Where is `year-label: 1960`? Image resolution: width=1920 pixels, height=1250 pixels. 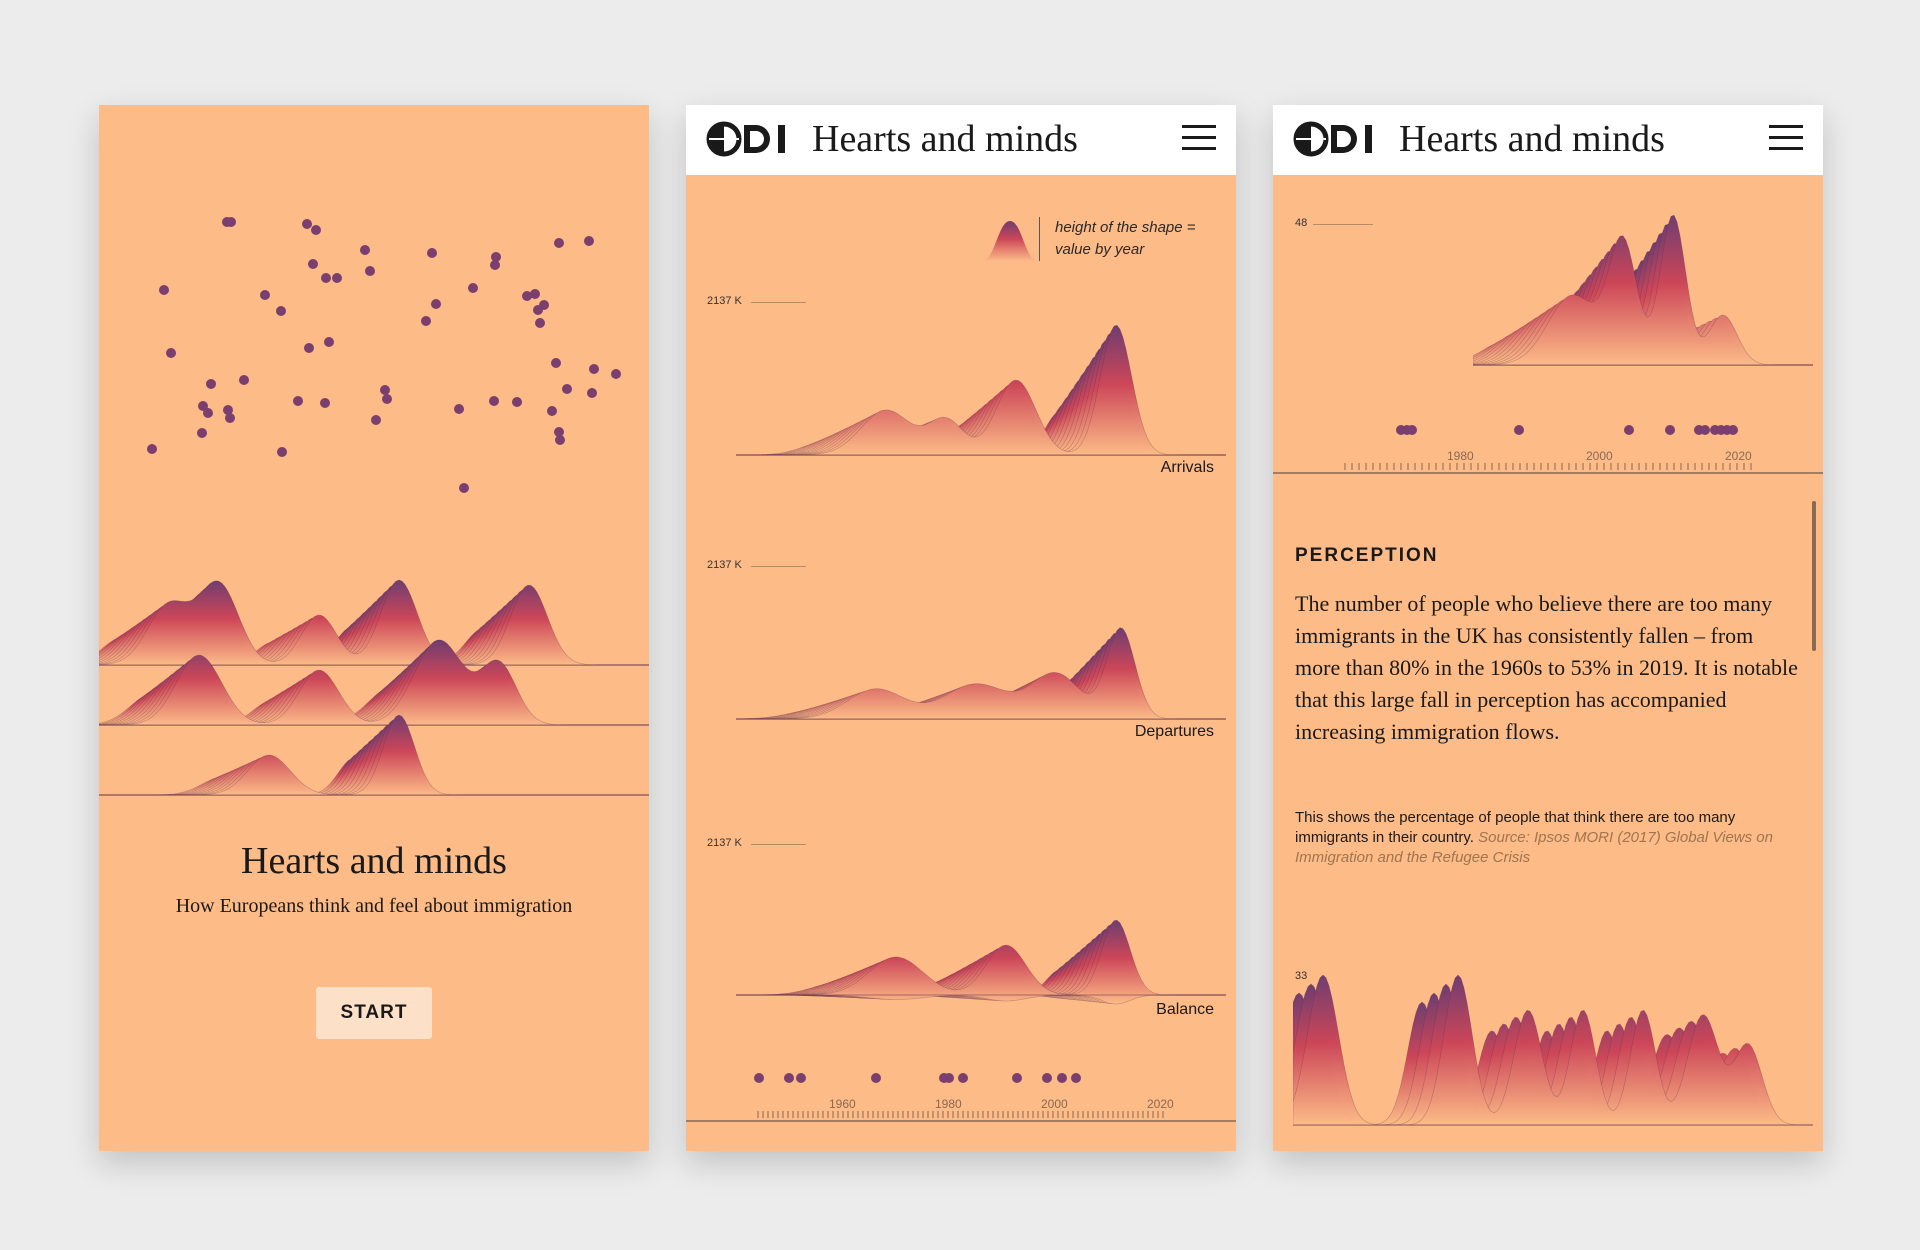
year-label: 1960 is located at coordinates (842, 1104).